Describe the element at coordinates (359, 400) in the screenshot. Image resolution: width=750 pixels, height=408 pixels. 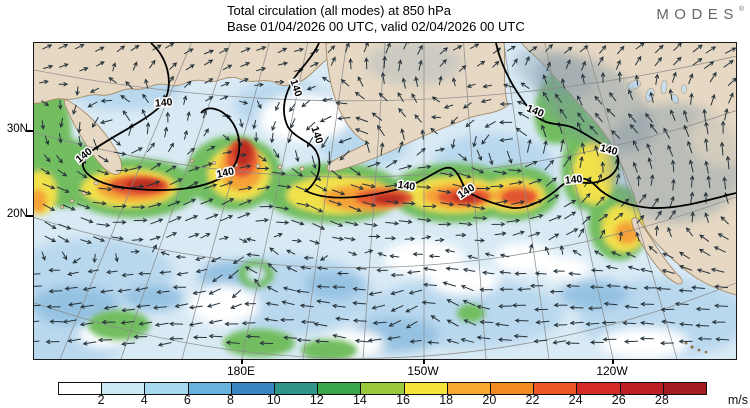
I see `colorbar-tick: 14` at that location.